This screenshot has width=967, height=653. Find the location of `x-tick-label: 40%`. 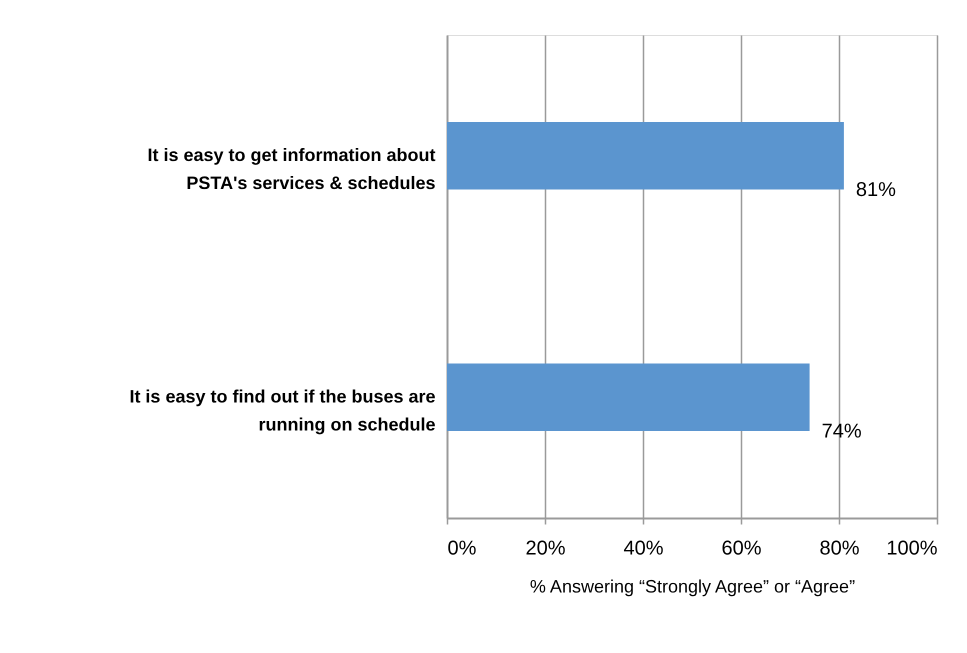

x-tick-label: 40% is located at coordinates (643, 549).